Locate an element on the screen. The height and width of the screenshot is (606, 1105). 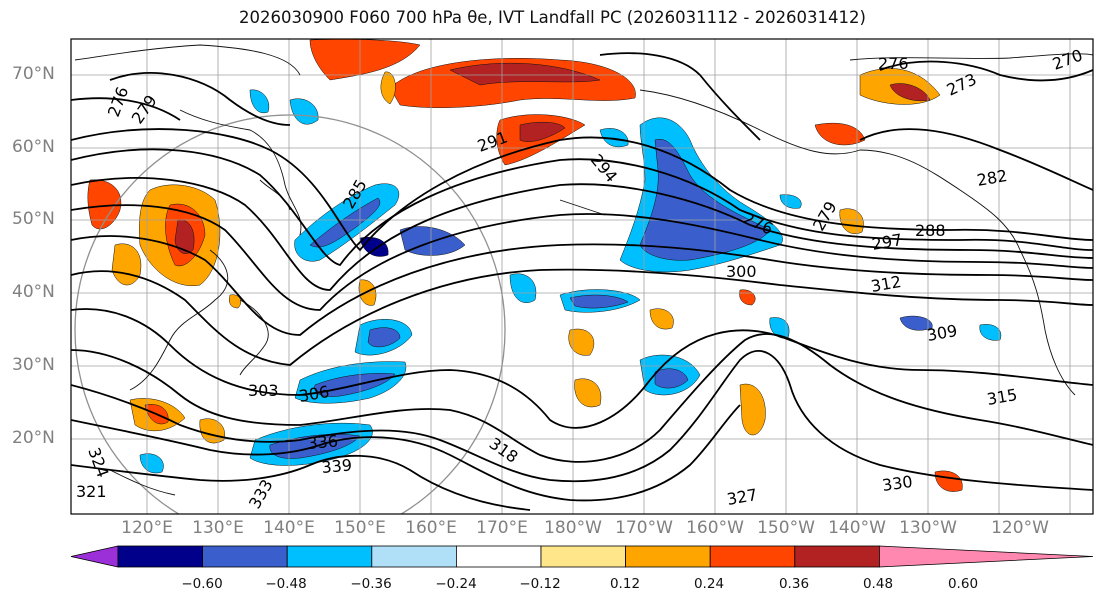
colorbar-tick-label: 0.60 is located at coordinates (963, 584).